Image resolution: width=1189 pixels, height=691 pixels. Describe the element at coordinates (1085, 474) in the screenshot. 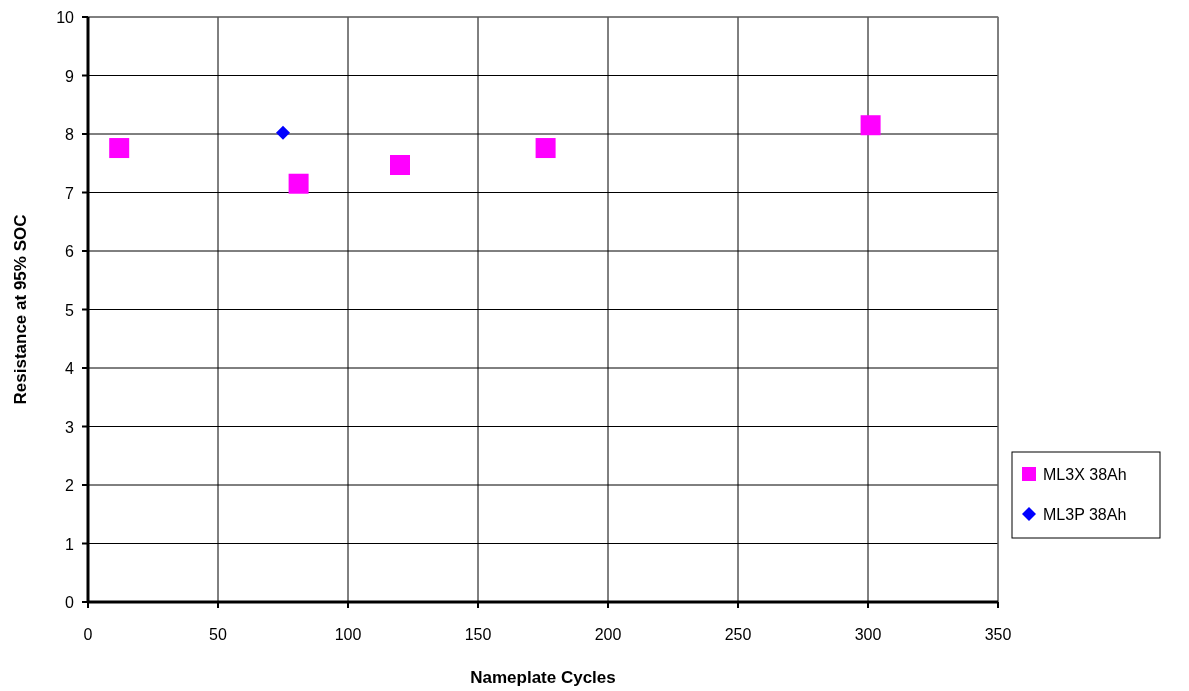

I see `legend-label: ML3X 38Ah` at that location.